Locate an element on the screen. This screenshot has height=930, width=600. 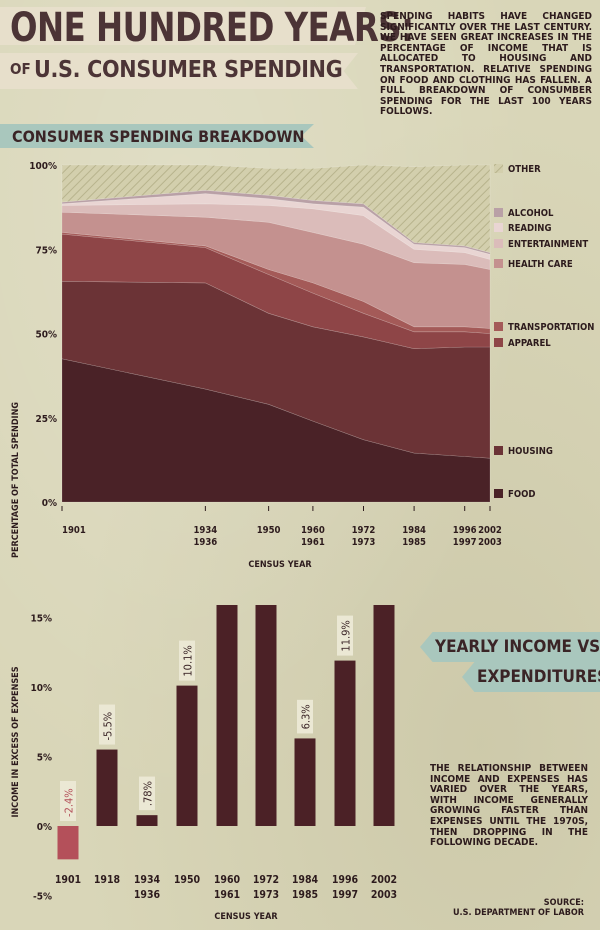
legend-label-health-care: HEALTH CARE is located at coordinates (540, 264).